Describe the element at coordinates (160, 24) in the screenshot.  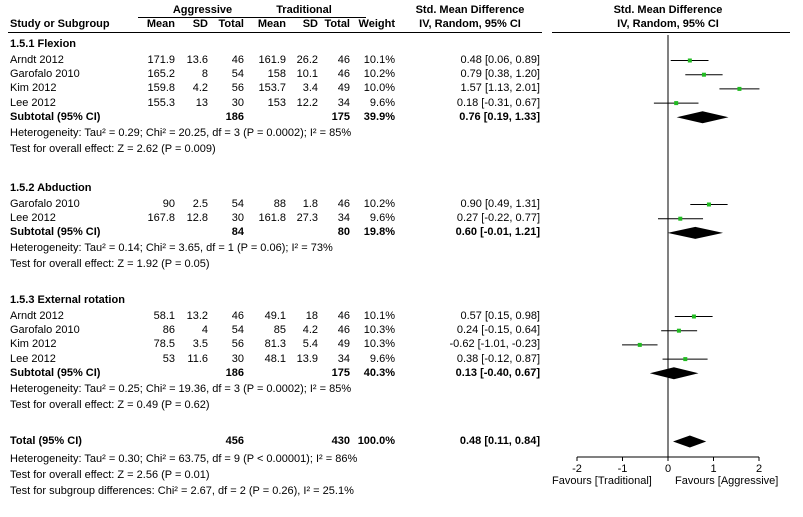
I see `col-mean1: Mean` at that location.